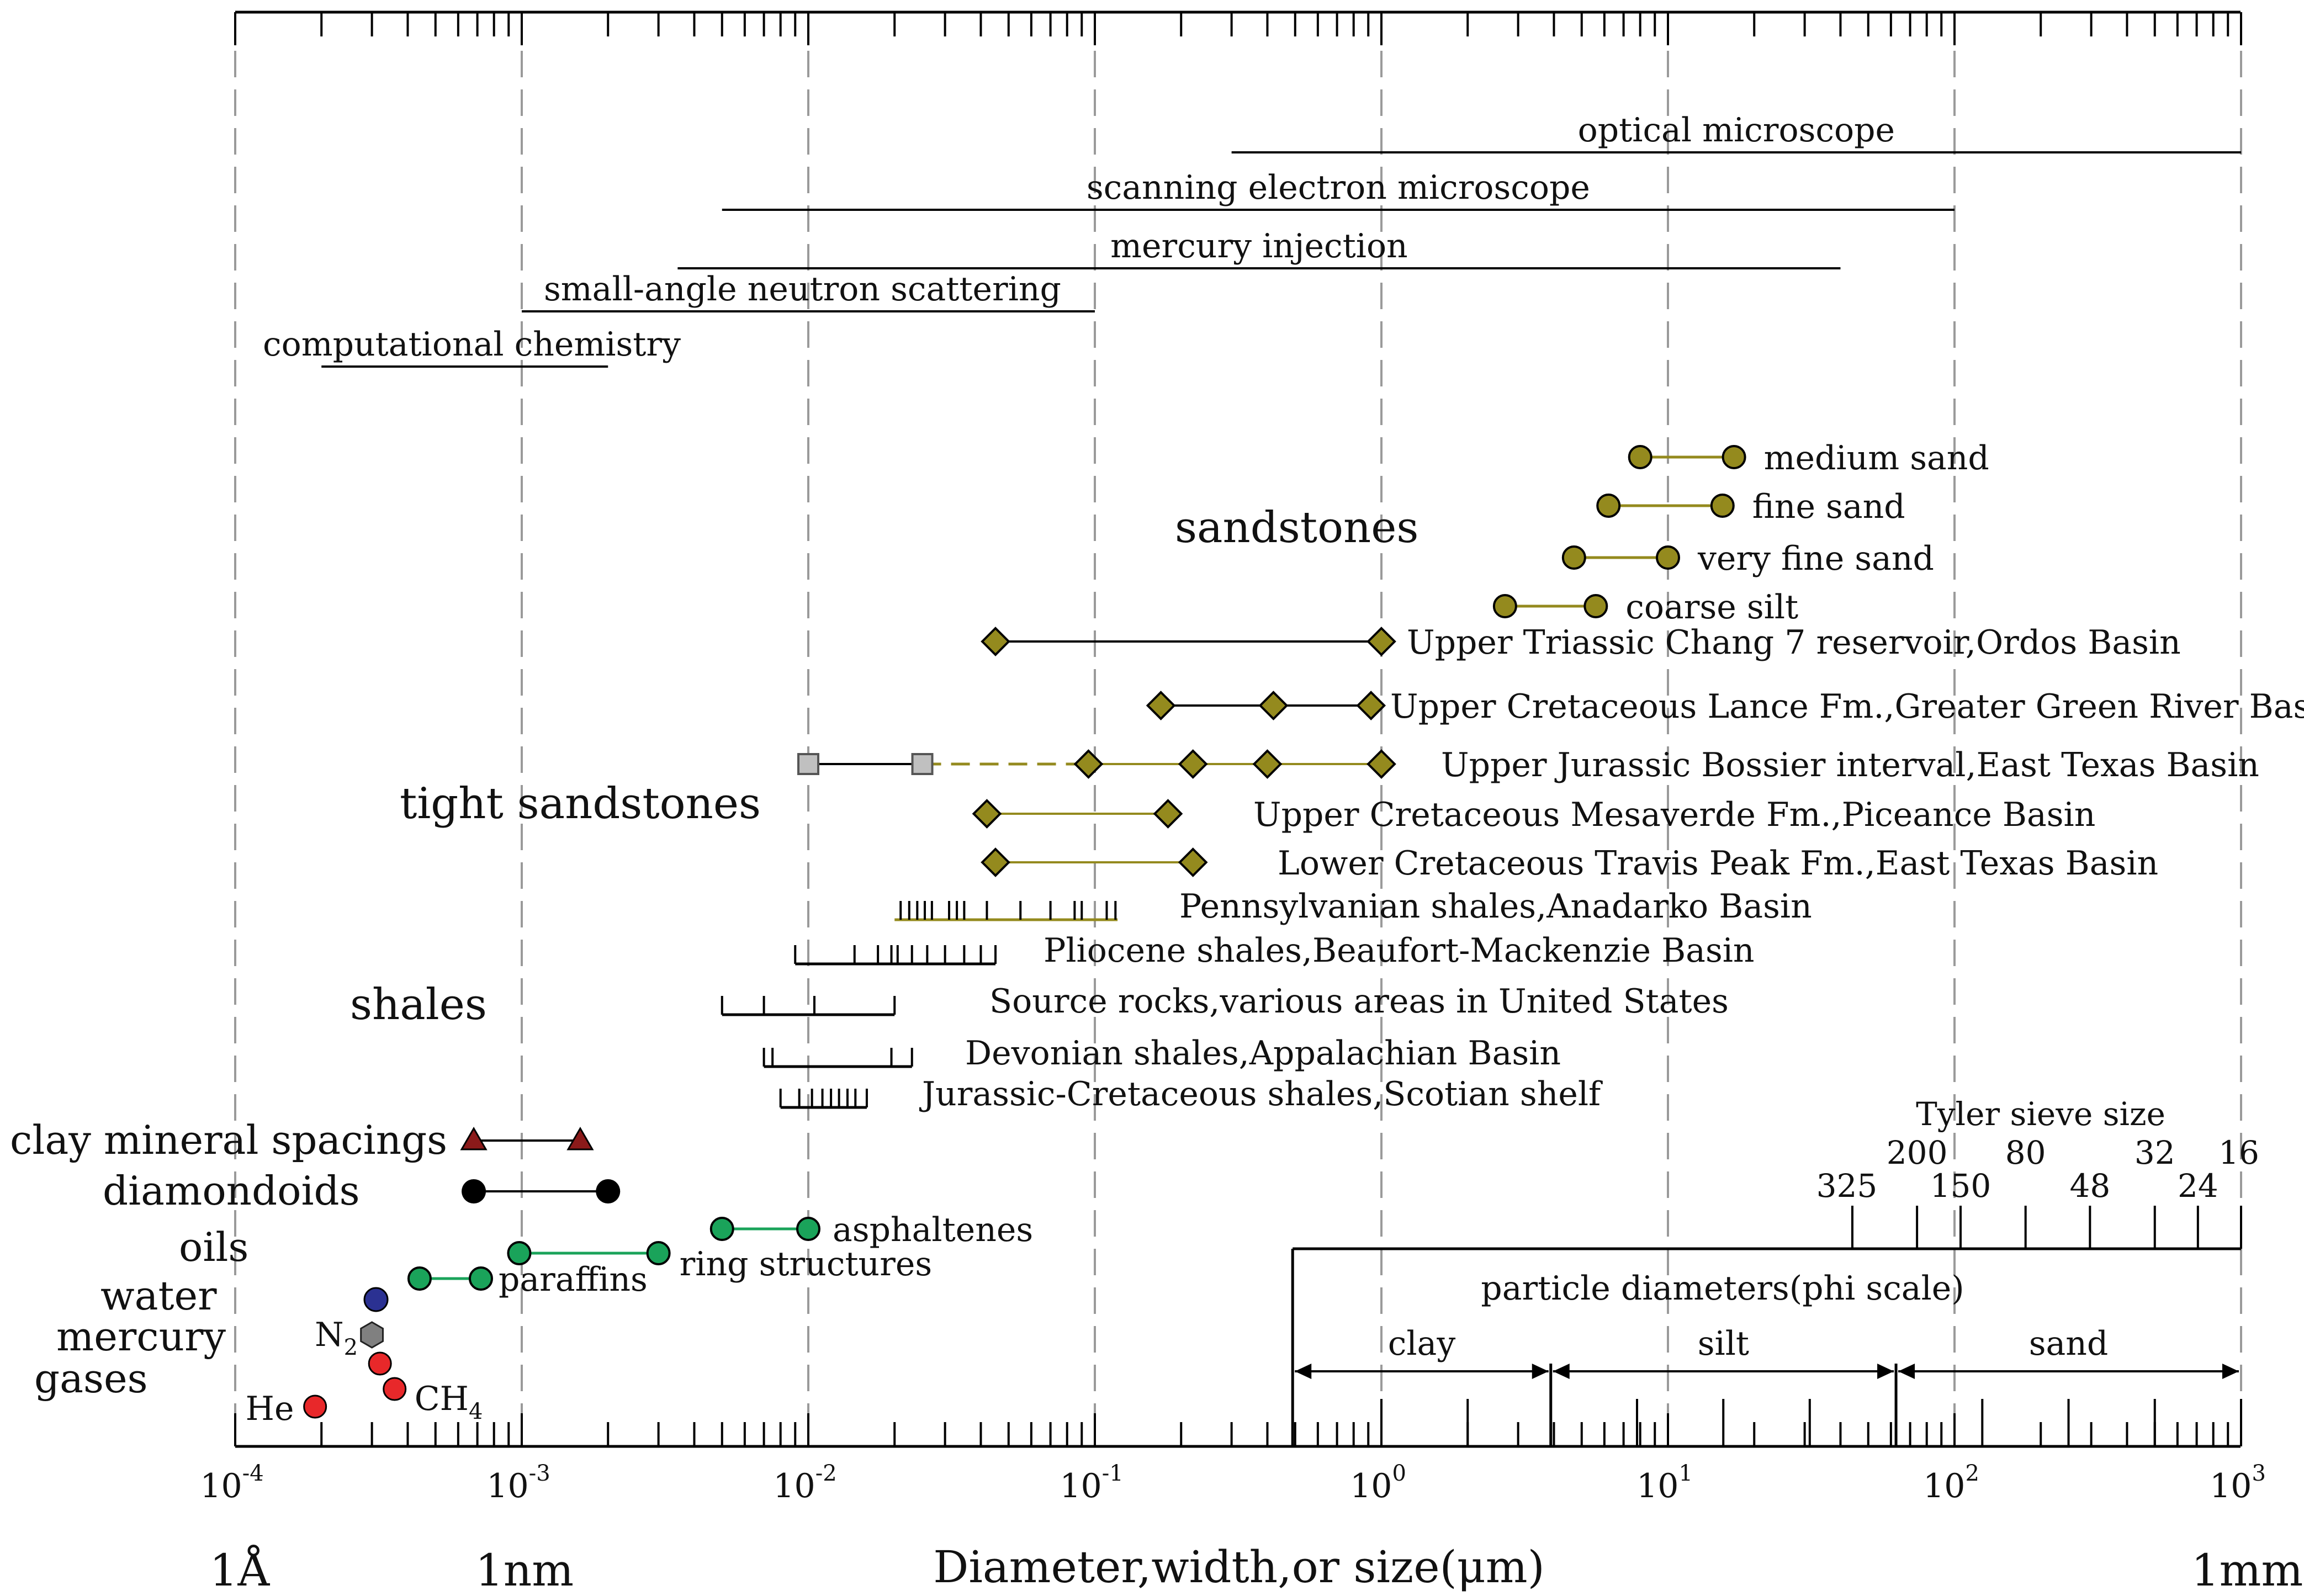 The image size is (2304, 1596). What do you see at coordinates (2198, 1186) in the screenshot?
I see `sieve-size-label: 24` at bounding box center [2198, 1186].